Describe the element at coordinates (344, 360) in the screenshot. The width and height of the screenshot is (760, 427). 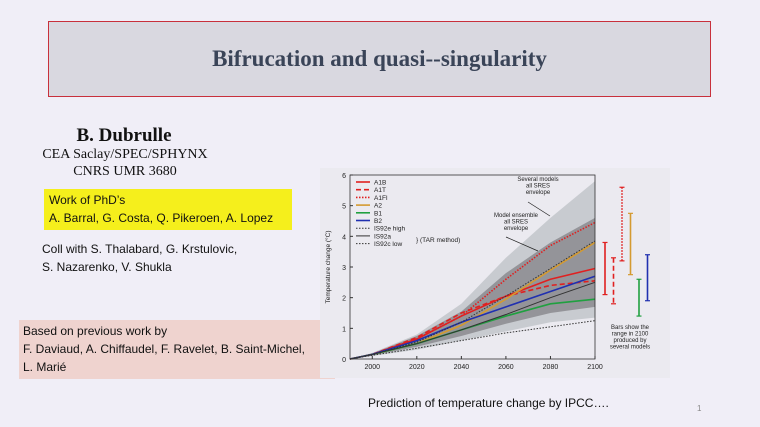
I see `y-tick-label: 0` at that location.